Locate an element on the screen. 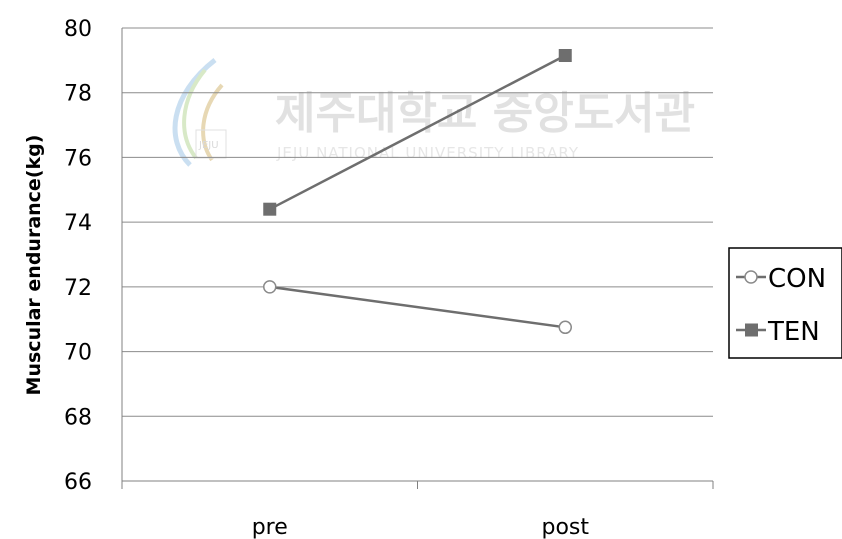 This screenshot has height=539, width=842. legend-marker-con is located at coordinates (751, 277).